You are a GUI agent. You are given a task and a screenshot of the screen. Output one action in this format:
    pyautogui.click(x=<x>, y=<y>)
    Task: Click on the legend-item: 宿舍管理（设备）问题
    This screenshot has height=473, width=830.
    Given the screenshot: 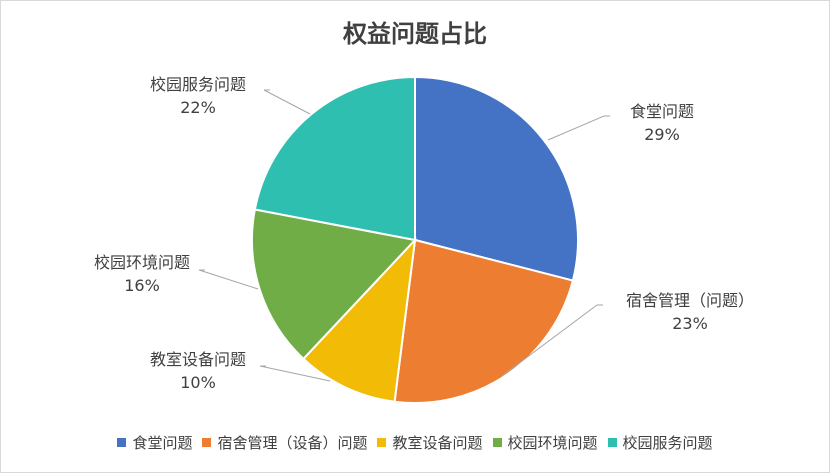 What is the action you would take?
    pyautogui.click(x=284, y=442)
    